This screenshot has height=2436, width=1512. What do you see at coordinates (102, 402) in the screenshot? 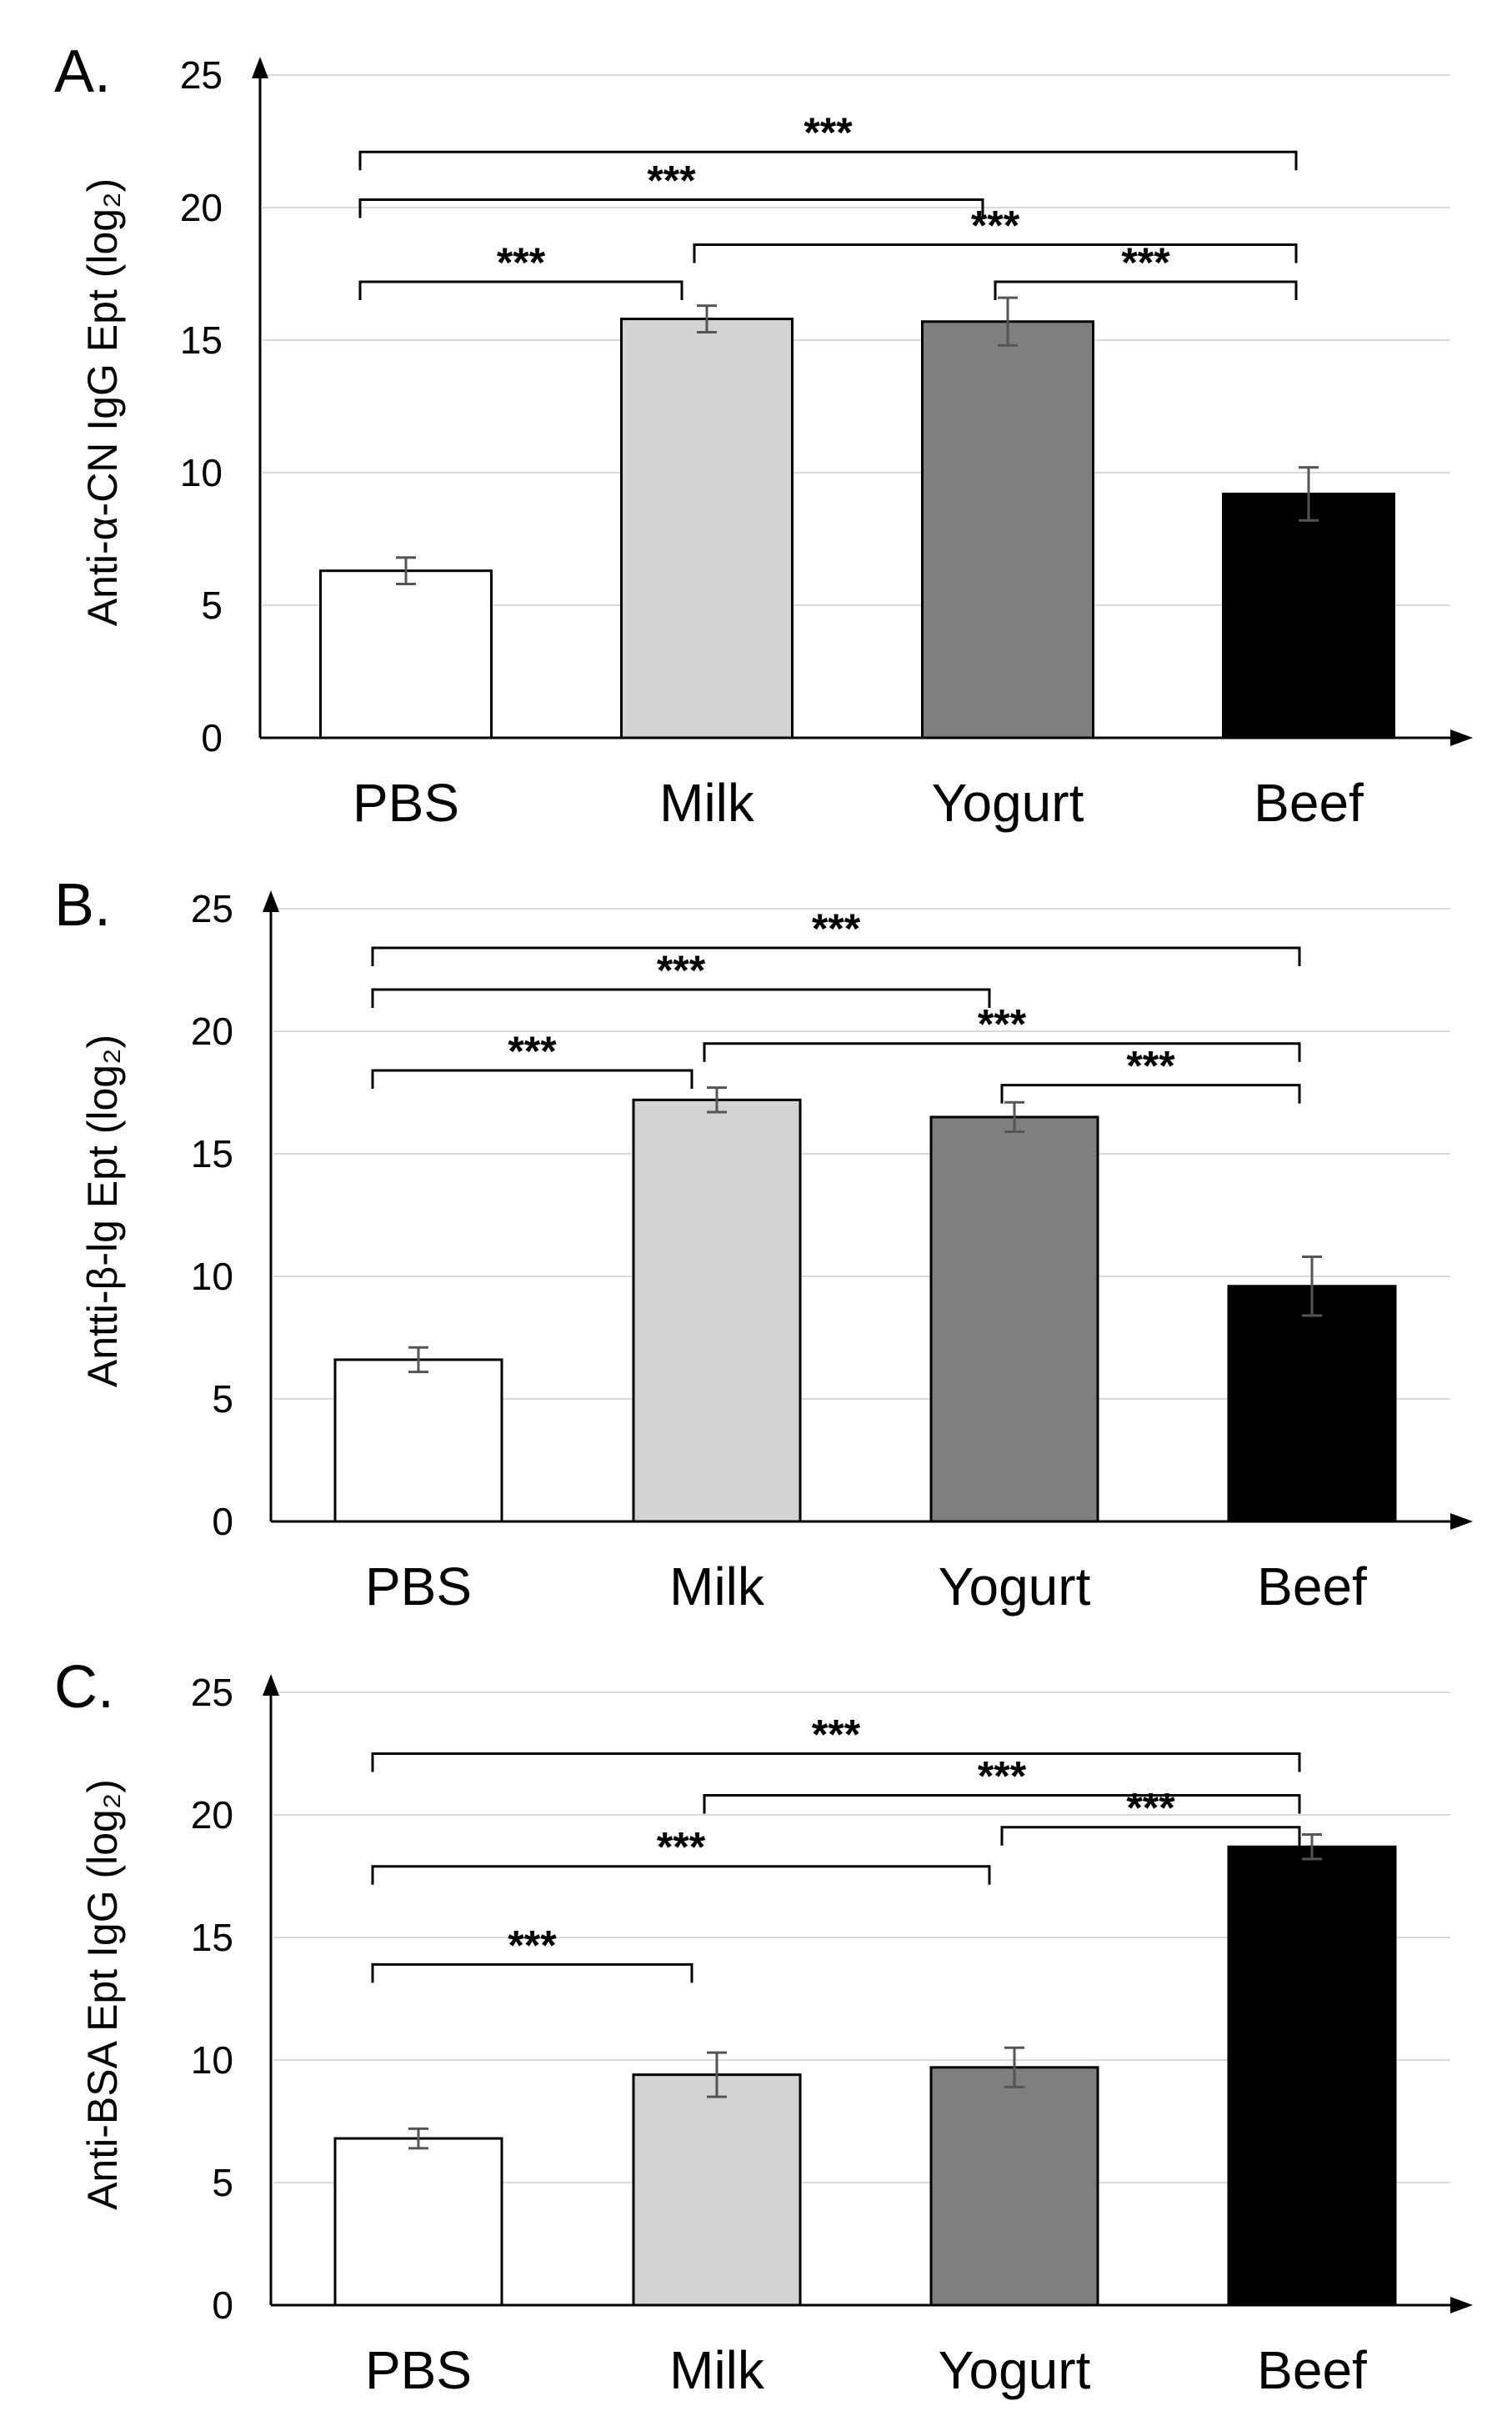
I see `y-axis-label: Anti-α-CN IgG Ept (log₂)` at bounding box center [102, 402].